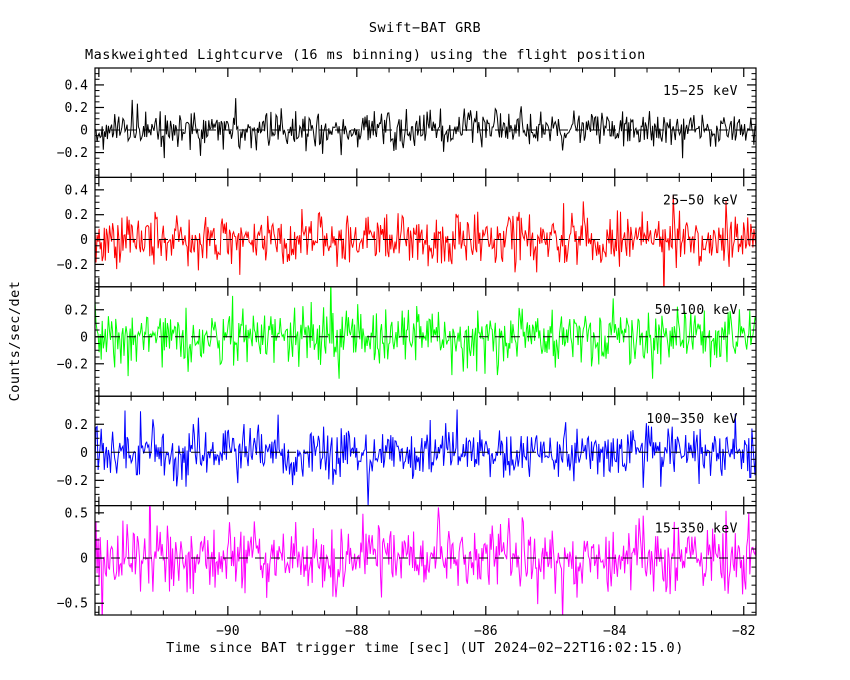  Describe the element at coordinates (700, 200) in the screenshot. I see `energy-band-label: 25−50 keV` at that location.